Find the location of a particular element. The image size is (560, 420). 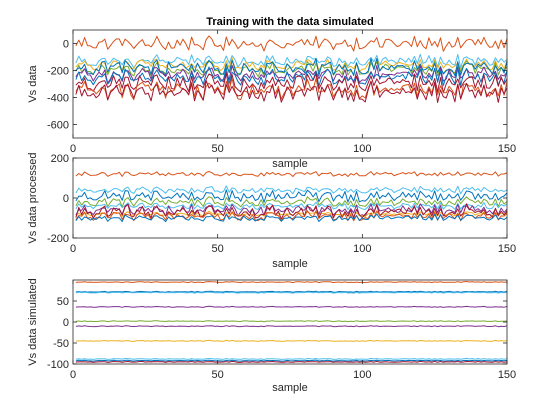

subplot-3-ytick-label-1: 50 is located at coordinates (63, 302).